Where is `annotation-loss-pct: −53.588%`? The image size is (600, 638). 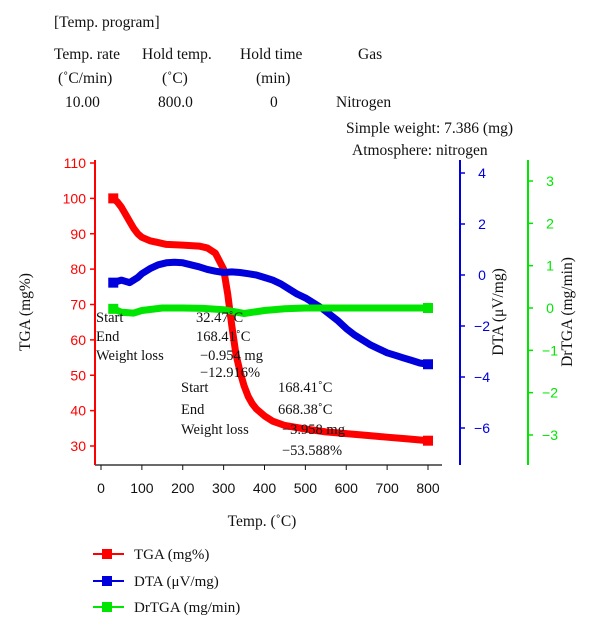
annotation-loss-pct: −53.588% is located at coordinates (312, 451).